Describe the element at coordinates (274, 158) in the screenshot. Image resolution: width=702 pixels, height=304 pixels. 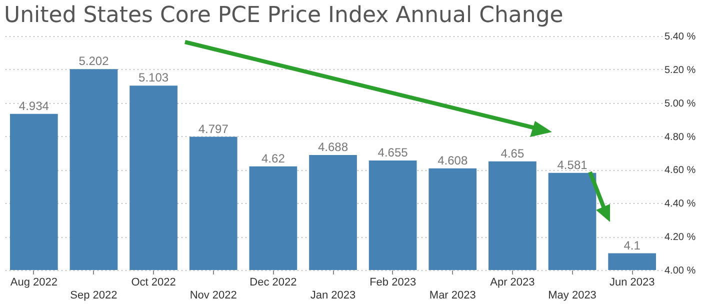
I see `data-label: 4.62` at that location.